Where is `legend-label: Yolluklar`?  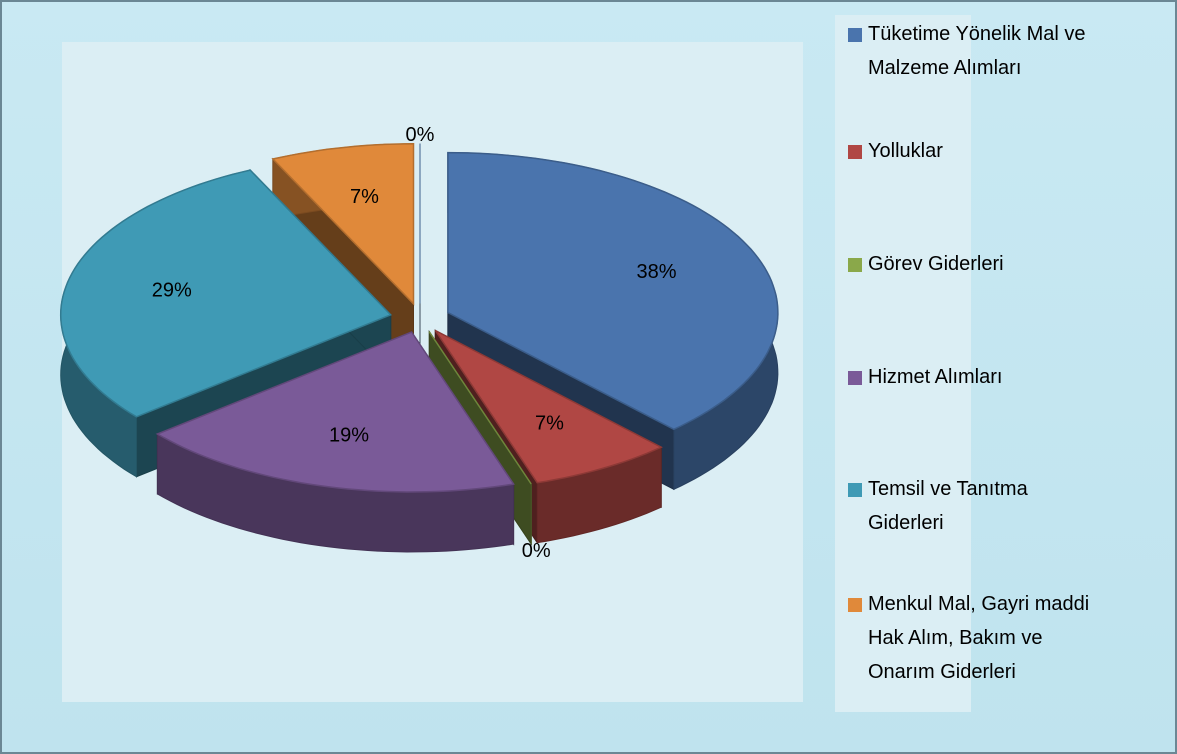 legend-label: Yolluklar is located at coordinates (905, 151).